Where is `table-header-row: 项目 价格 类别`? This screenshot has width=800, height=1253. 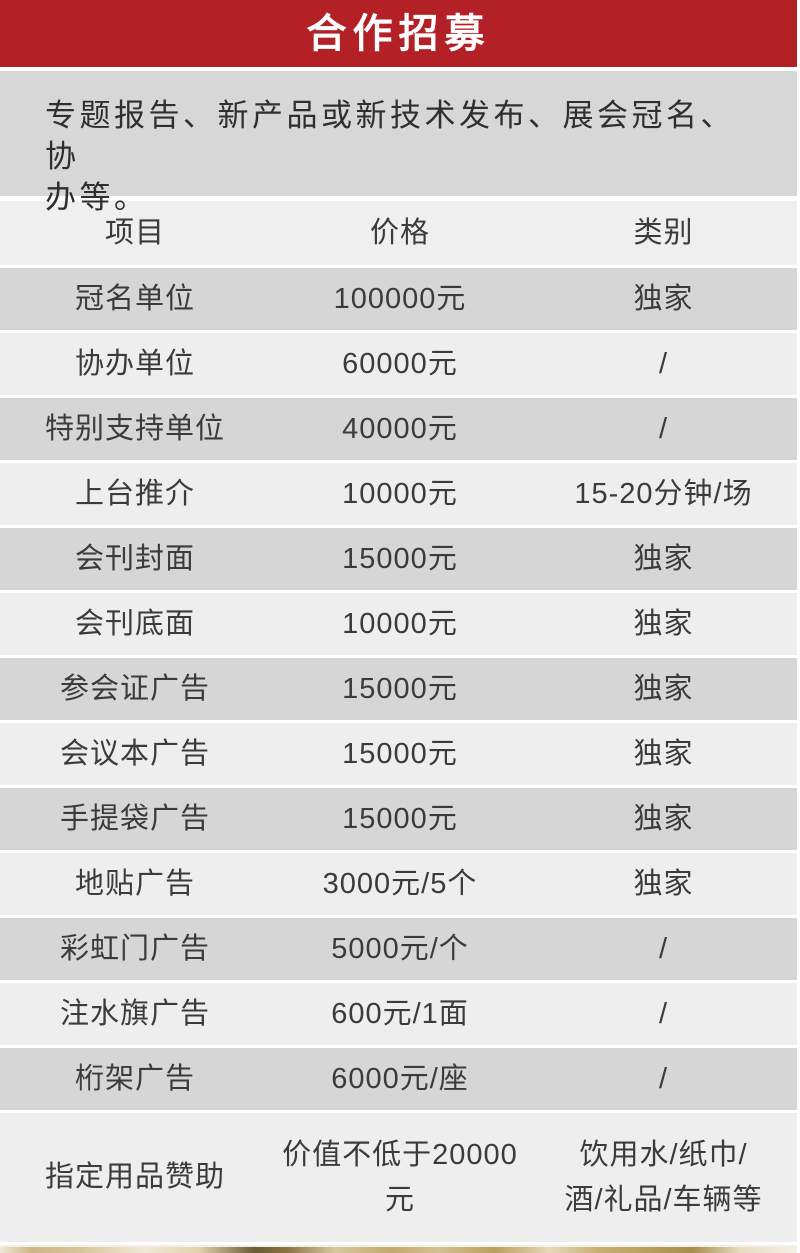
table-header-row: 项目 价格 类别 is located at coordinates (398, 233).